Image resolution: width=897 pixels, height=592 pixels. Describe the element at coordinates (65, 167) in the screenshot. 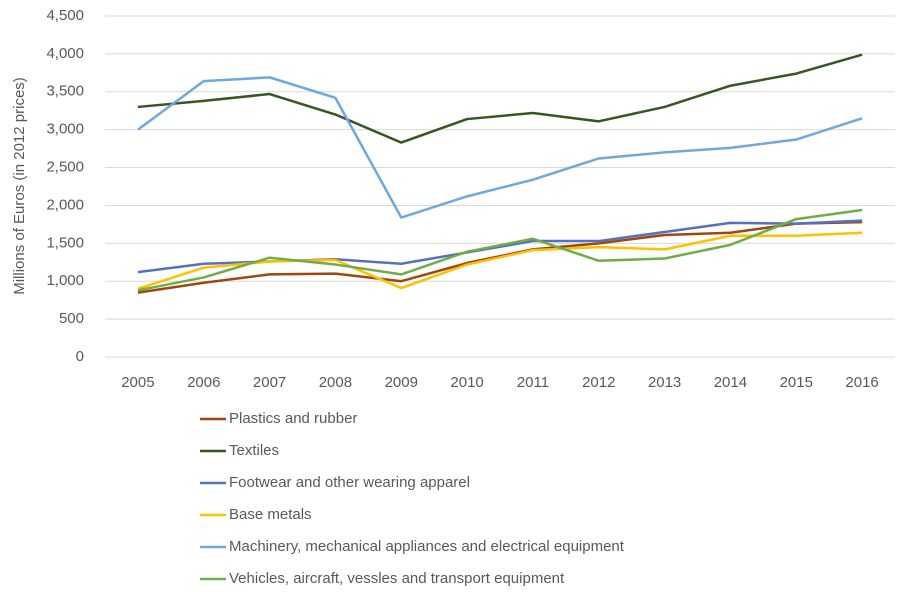

I see `y-tick-label: 2,500` at that location.